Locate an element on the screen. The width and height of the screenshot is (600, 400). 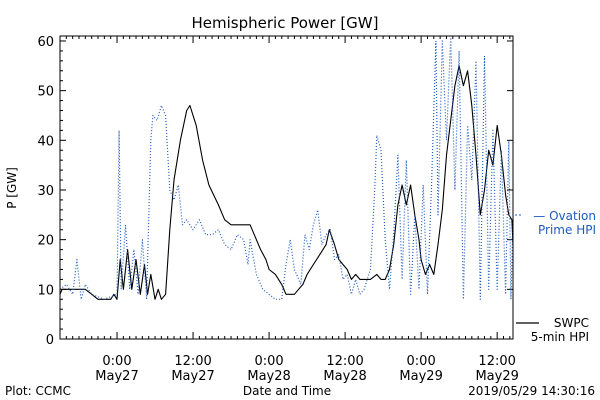
y-tick-label: 10 is located at coordinates (45, 290).